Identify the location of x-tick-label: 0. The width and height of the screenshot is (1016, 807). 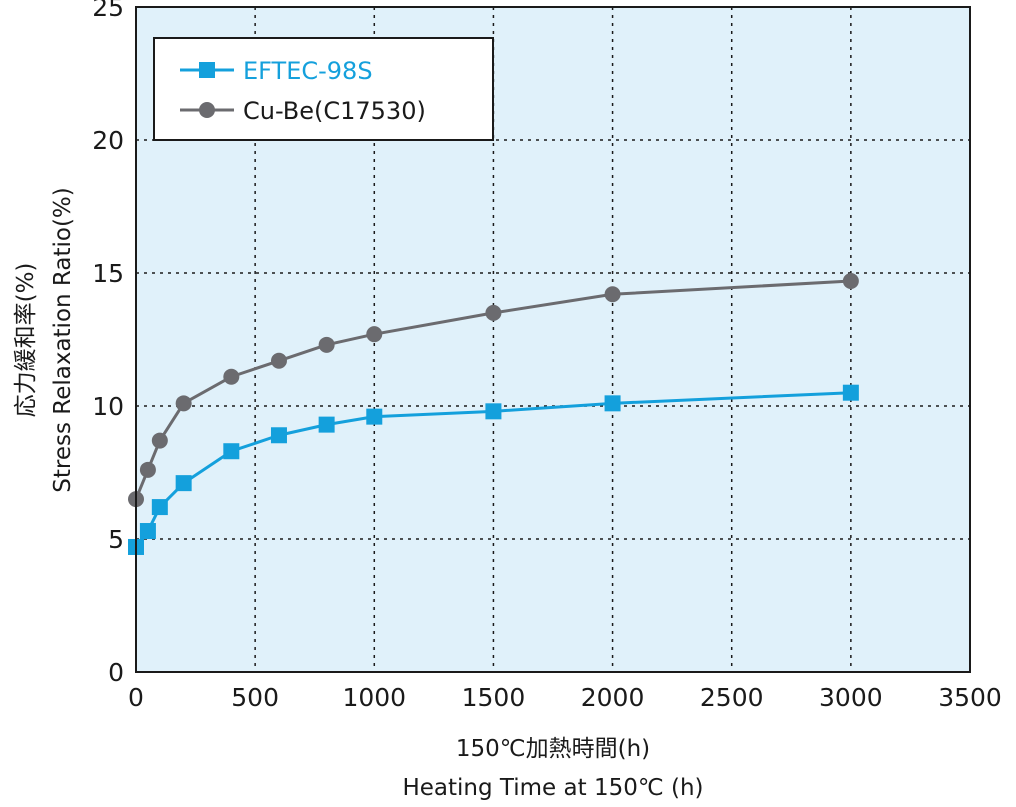
(136, 697).